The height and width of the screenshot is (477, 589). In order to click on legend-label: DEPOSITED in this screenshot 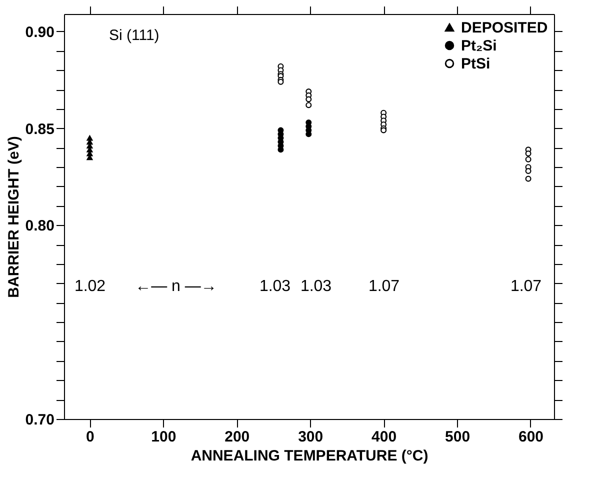, I will do `click(504, 28)`.